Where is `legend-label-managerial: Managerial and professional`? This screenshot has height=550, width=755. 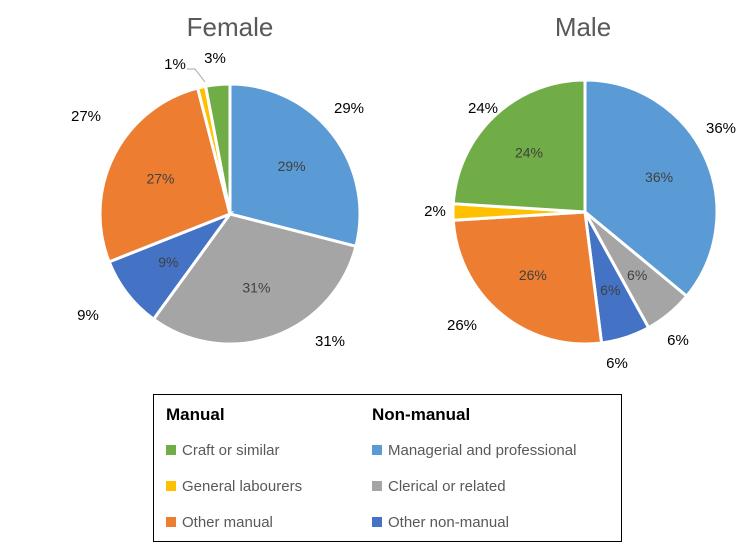
legend-label-managerial: Managerial and professional is located at coordinates (482, 450).